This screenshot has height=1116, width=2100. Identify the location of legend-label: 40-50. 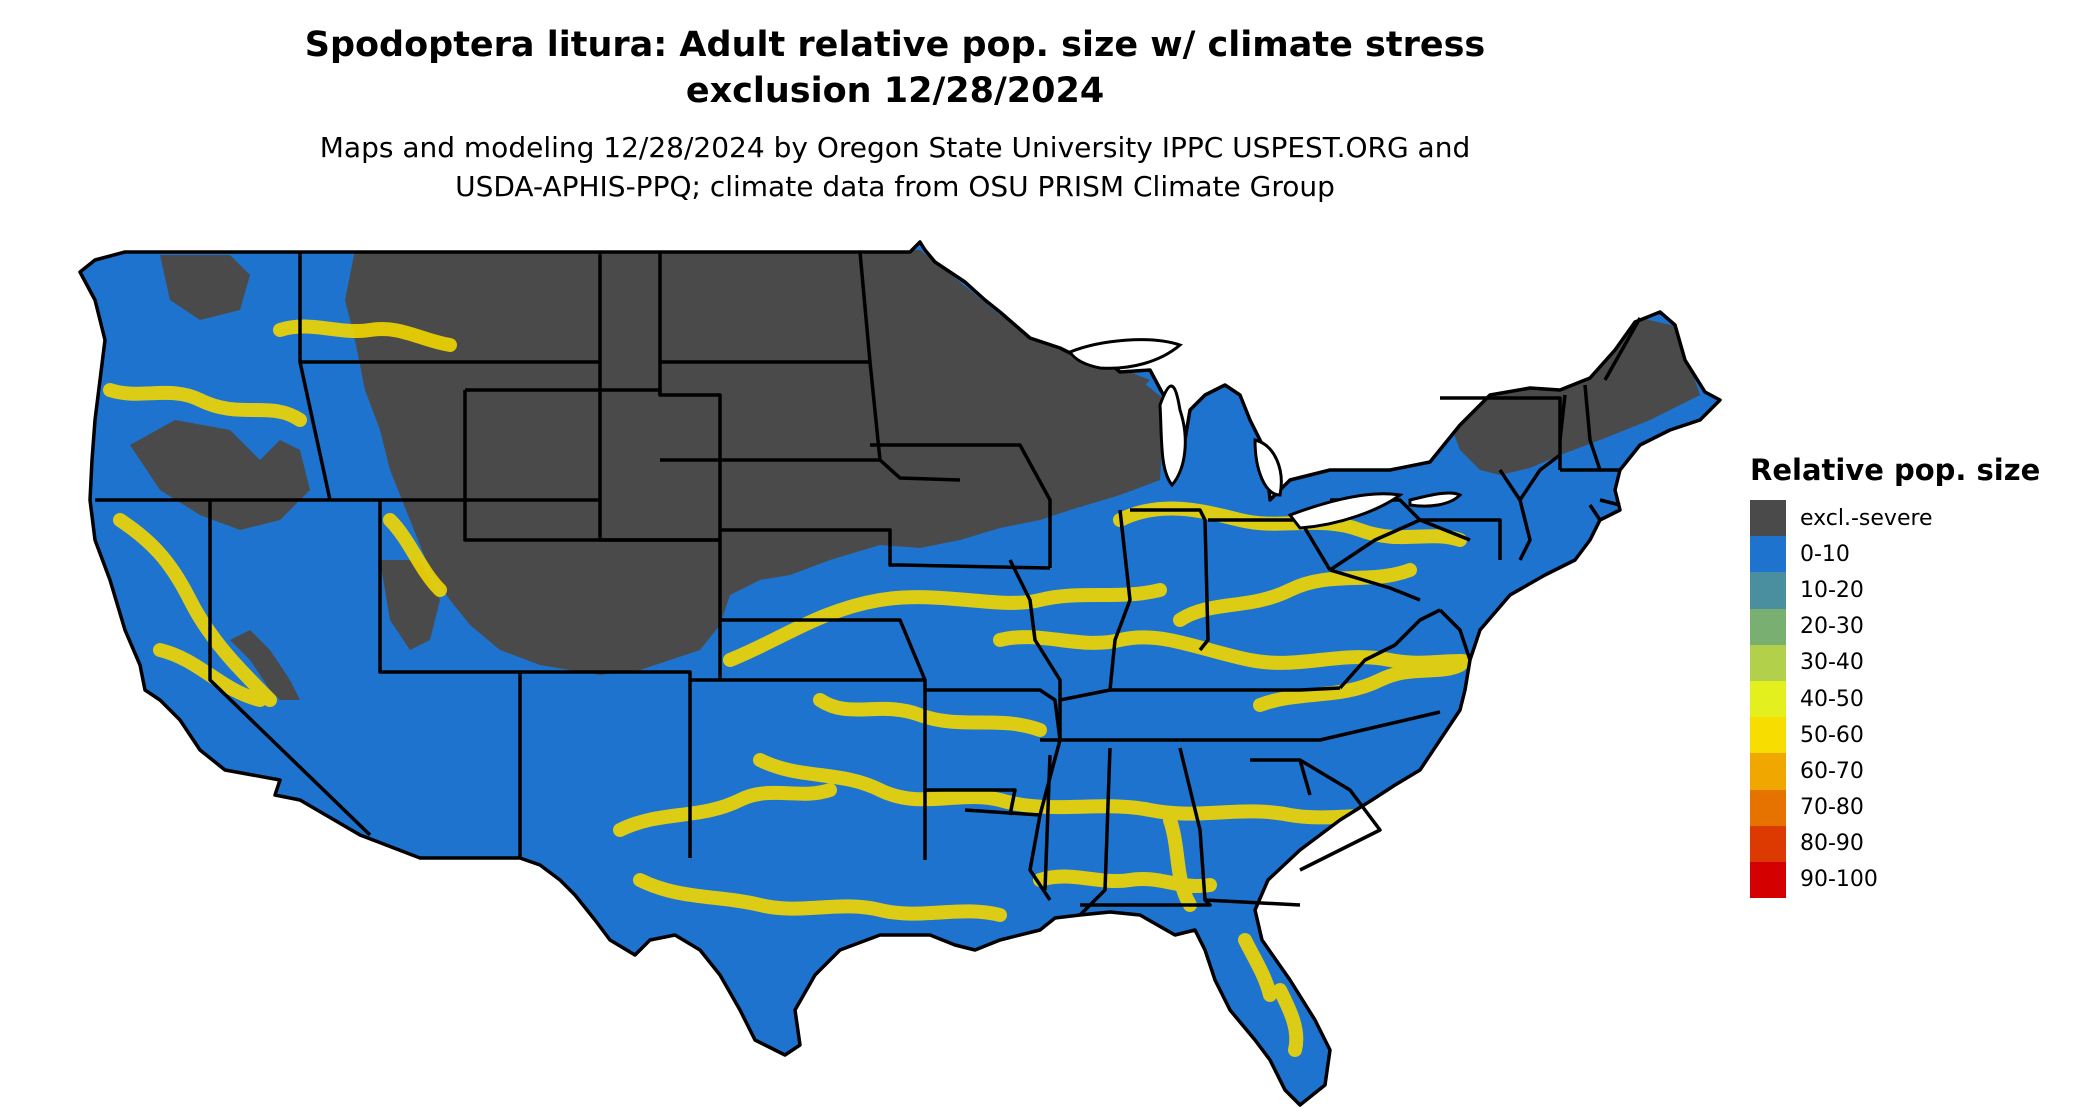
(1832, 699).